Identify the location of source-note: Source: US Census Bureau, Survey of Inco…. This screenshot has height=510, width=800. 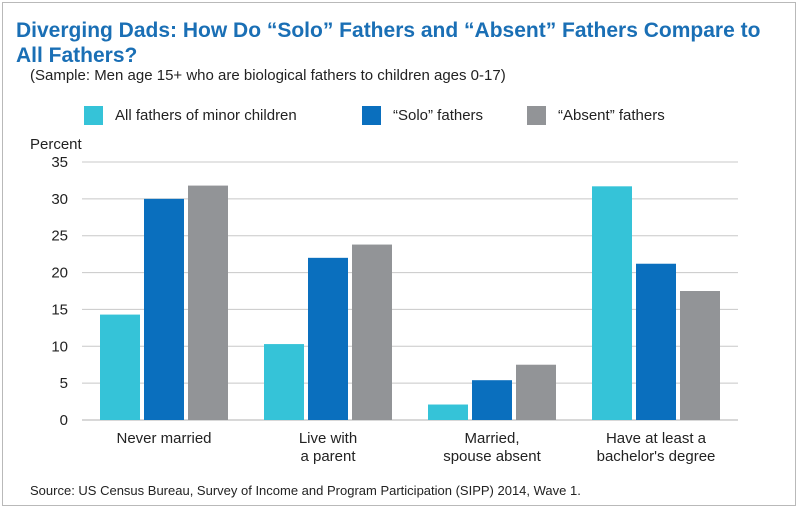
(305, 490).